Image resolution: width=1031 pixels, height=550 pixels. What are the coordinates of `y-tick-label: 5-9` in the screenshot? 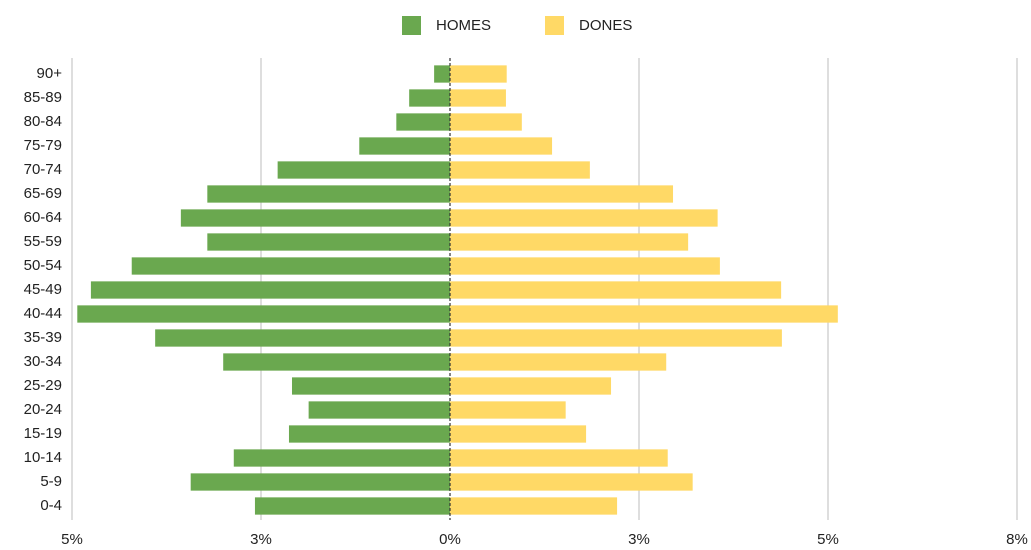 It's located at (51, 481).